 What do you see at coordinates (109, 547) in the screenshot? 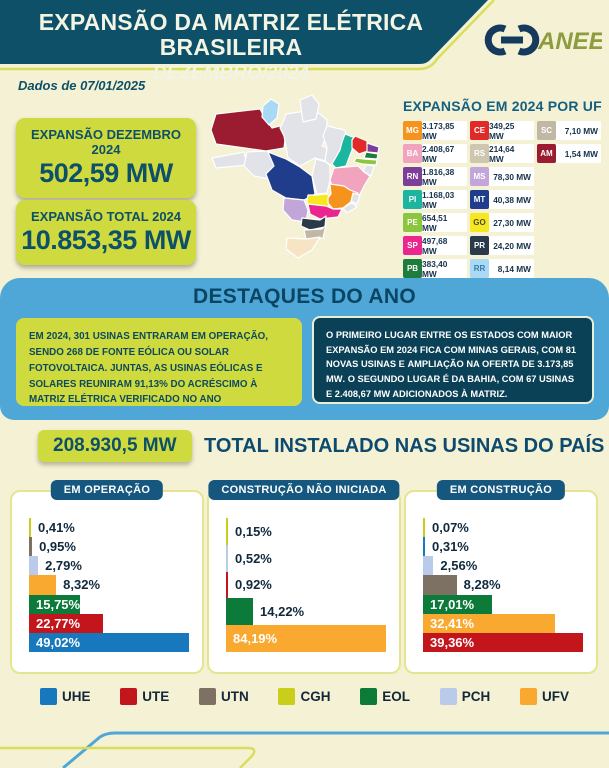
I see `bar-row-utn: 0,95%` at bounding box center [109, 547].